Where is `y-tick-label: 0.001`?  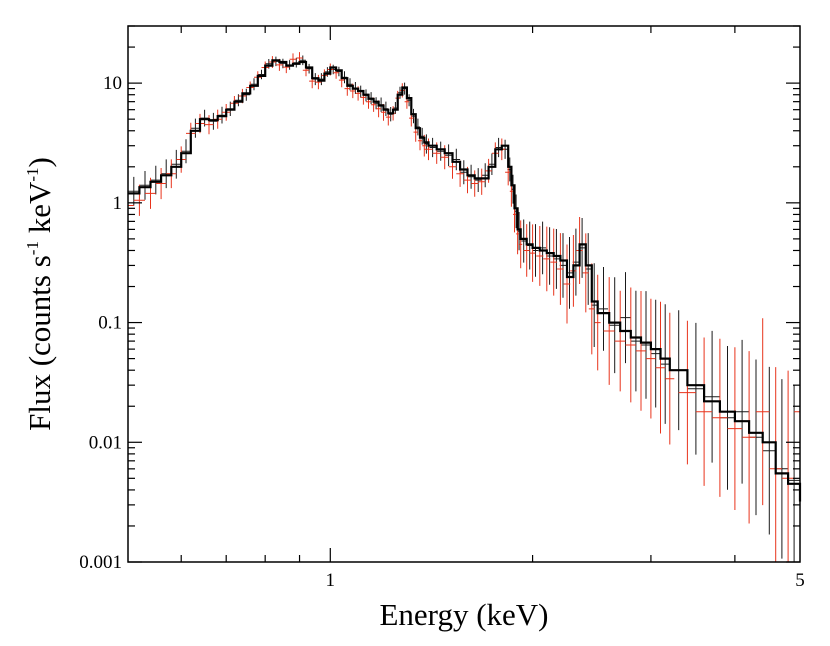 y-tick-label: 0.001 is located at coordinates (100, 562).